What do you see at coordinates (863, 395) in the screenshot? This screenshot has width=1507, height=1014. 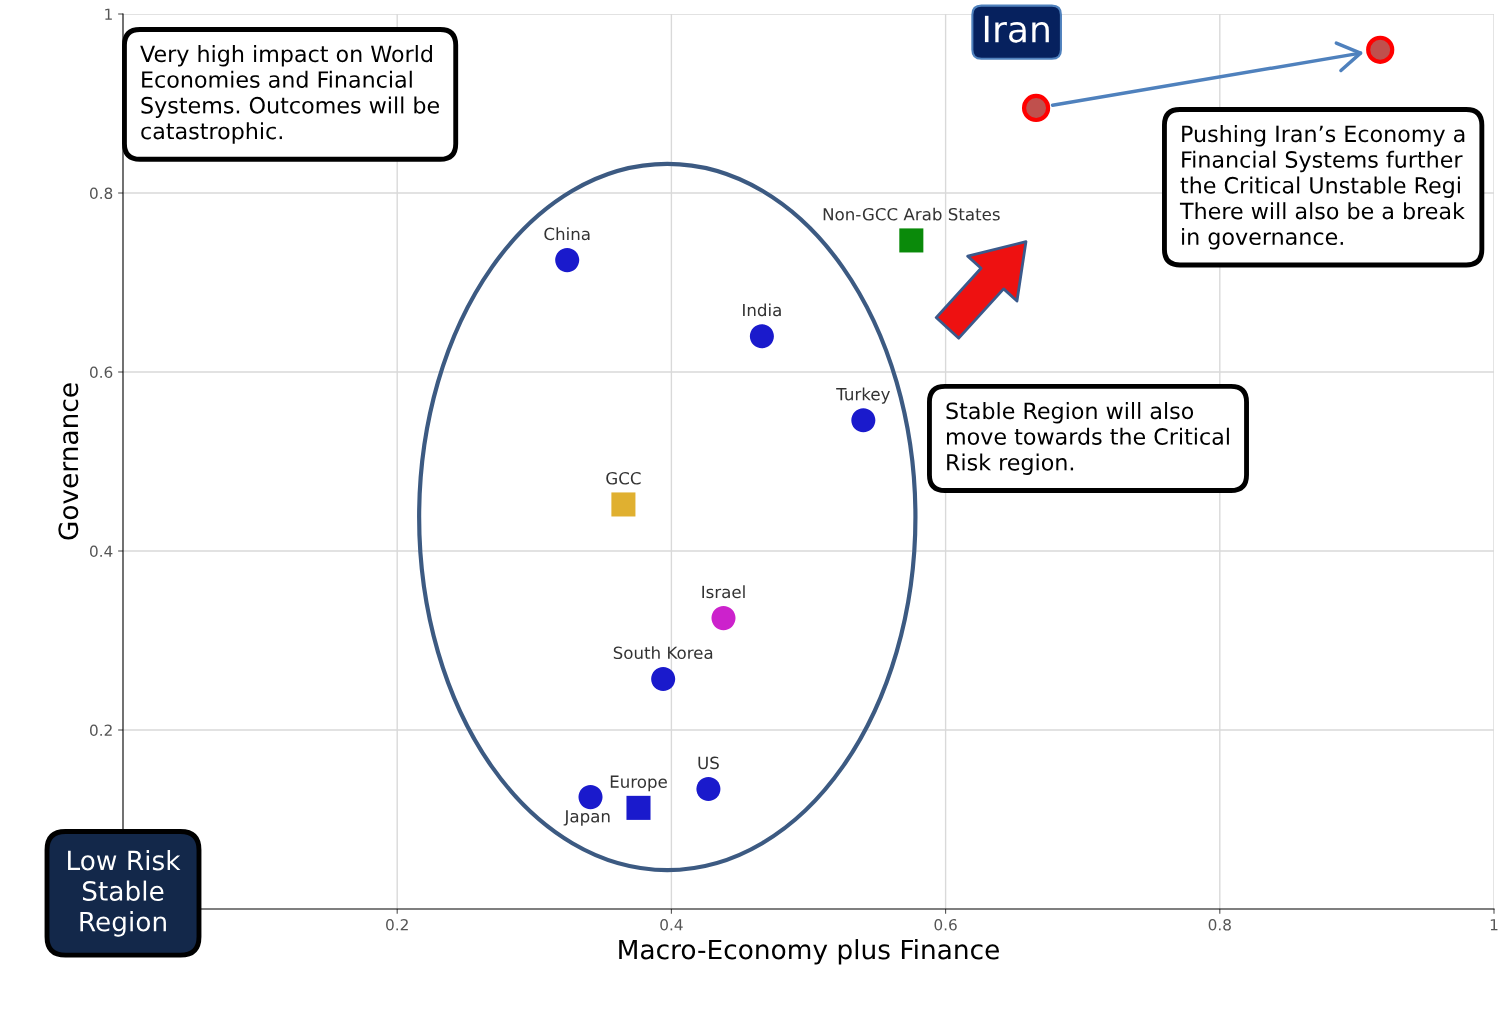 I see `series-label: Turkey` at bounding box center [863, 395].